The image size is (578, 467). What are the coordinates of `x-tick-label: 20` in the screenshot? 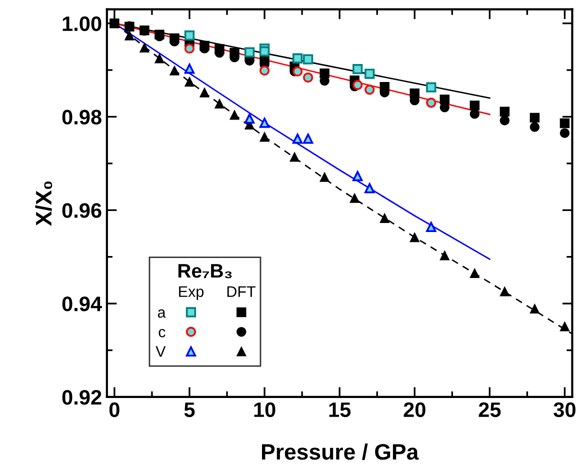 It's located at (415, 410).